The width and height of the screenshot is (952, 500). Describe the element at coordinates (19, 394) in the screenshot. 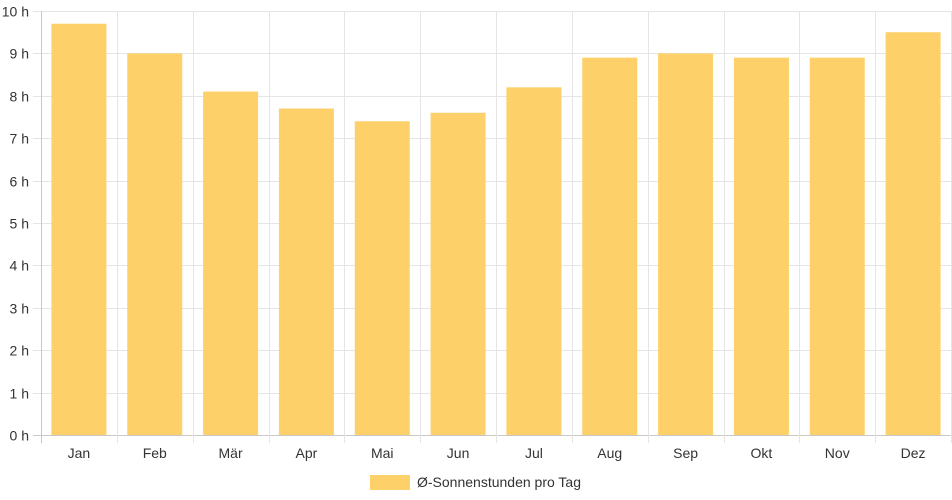

I see `y-tick-label: 1 h` at that location.